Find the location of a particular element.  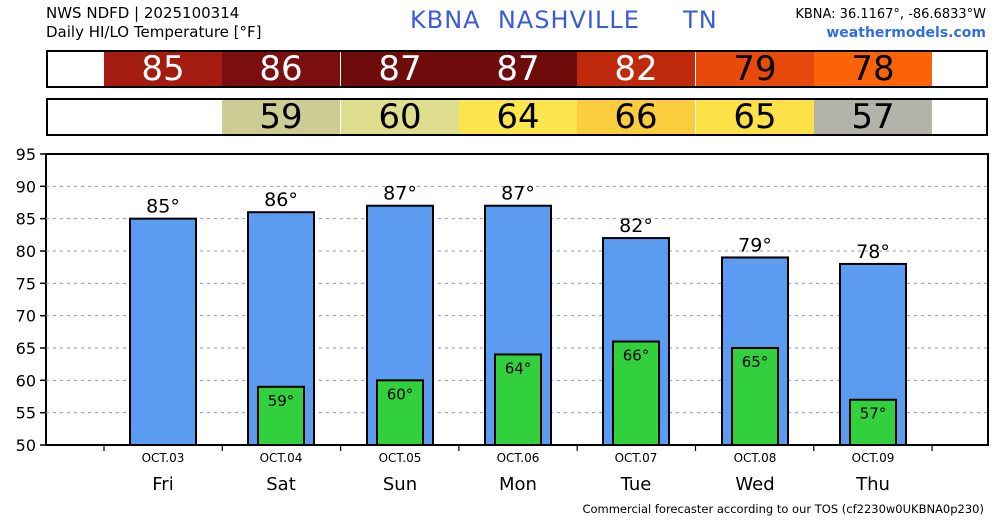

low-temp-cell: 64 is located at coordinates (518, 117).